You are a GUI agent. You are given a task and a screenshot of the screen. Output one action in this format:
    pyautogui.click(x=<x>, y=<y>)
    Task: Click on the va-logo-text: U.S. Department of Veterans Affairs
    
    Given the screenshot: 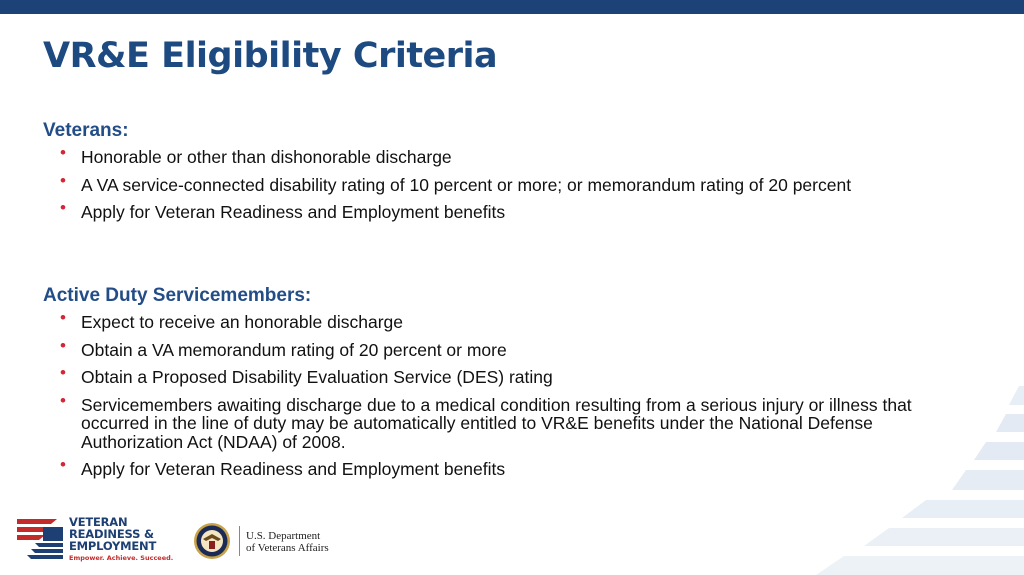 What is the action you would take?
    pyautogui.click(x=287, y=542)
    